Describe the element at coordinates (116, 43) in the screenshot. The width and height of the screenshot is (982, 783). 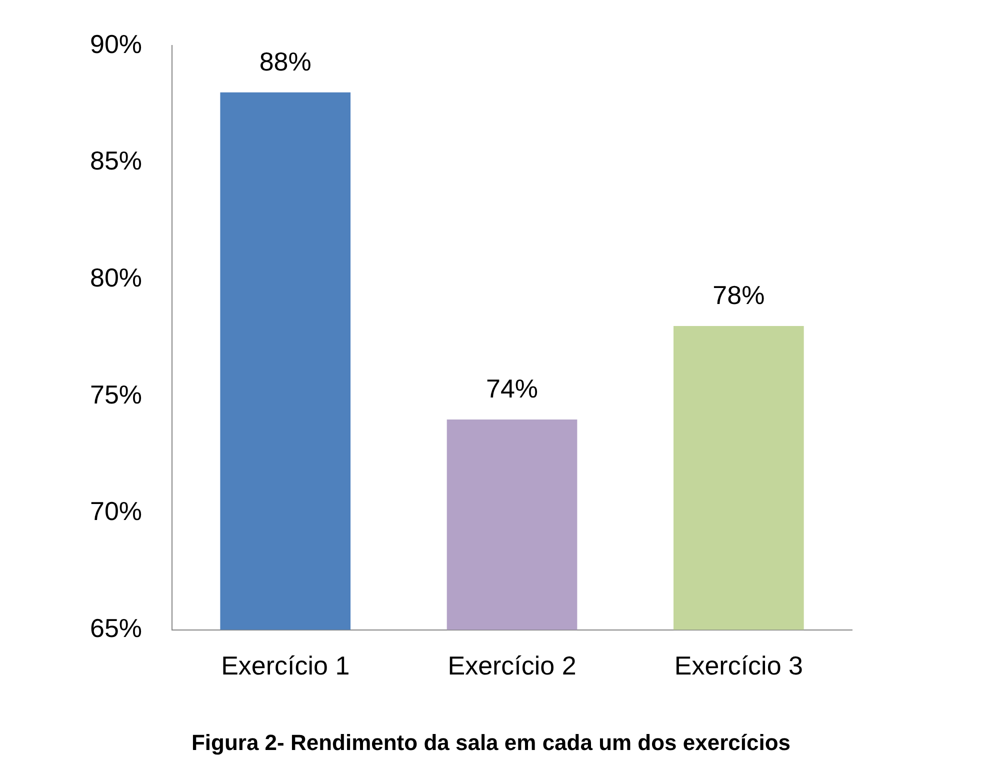
I see `y-tick-label: 90%` at that location.